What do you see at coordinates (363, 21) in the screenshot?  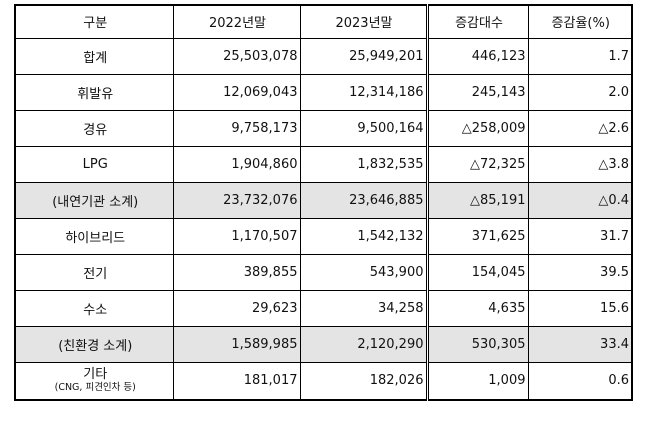 I see `header-2023: 2023년말` at bounding box center [363, 21].